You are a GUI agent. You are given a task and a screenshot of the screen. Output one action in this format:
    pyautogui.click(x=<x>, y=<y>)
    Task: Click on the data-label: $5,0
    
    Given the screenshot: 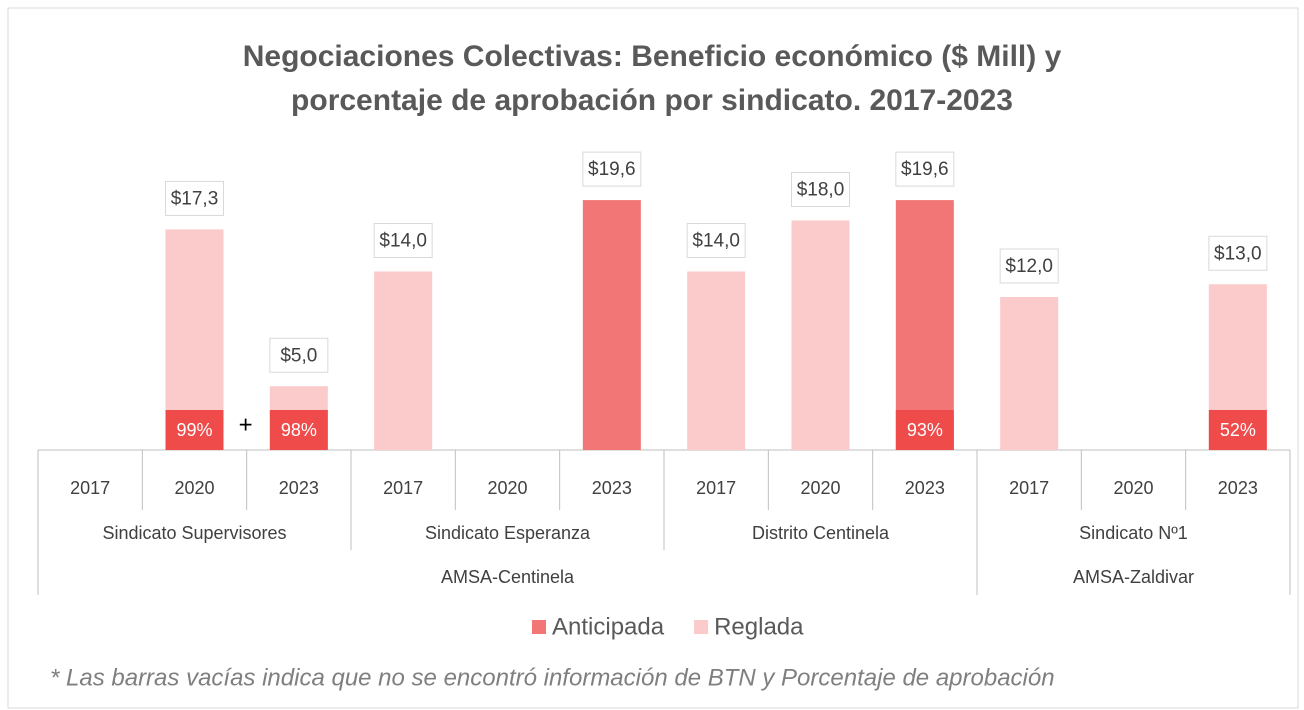 What is the action you would take?
    pyautogui.click(x=298, y=355)
    